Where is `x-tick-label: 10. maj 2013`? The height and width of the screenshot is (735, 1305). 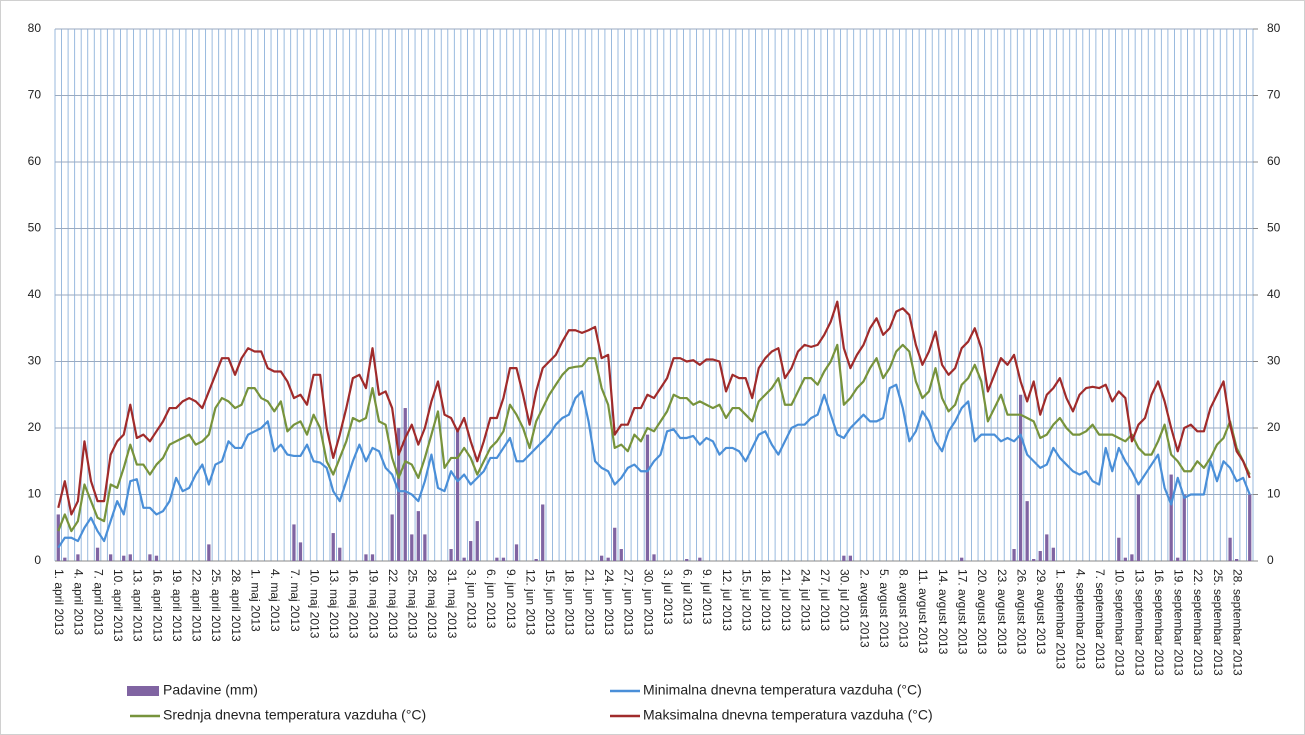
x-tick-label: 10. maj 2013 is located at coordinates (314, 604).